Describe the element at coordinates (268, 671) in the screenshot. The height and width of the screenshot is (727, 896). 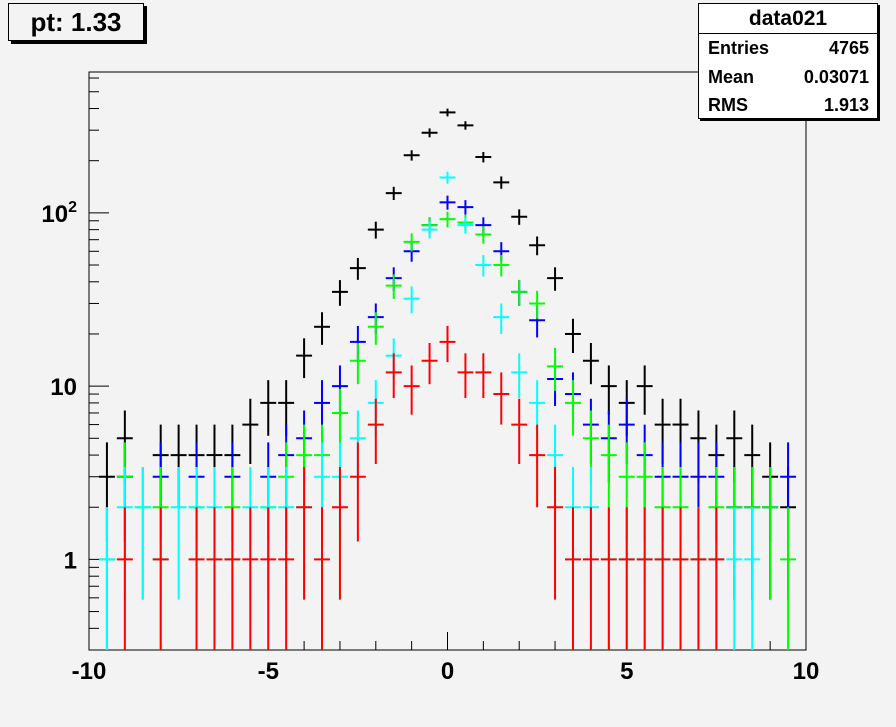
I see `x-tick-label: -5` at that location.